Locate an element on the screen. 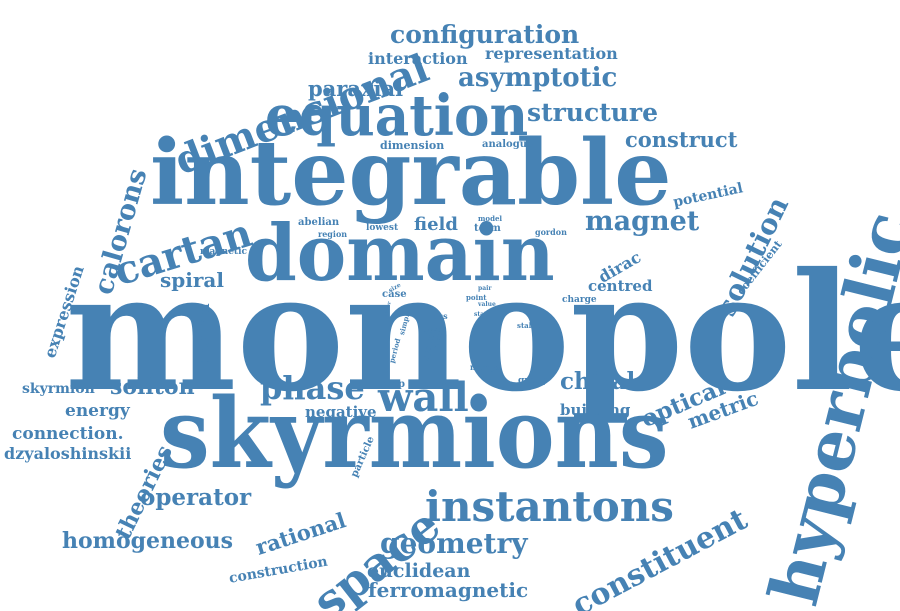  word: asymptotic is located at coordinates (538, 78).